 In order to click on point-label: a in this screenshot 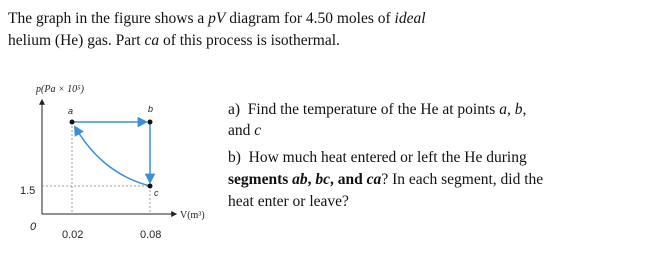, I will do `click(70, 111)`.